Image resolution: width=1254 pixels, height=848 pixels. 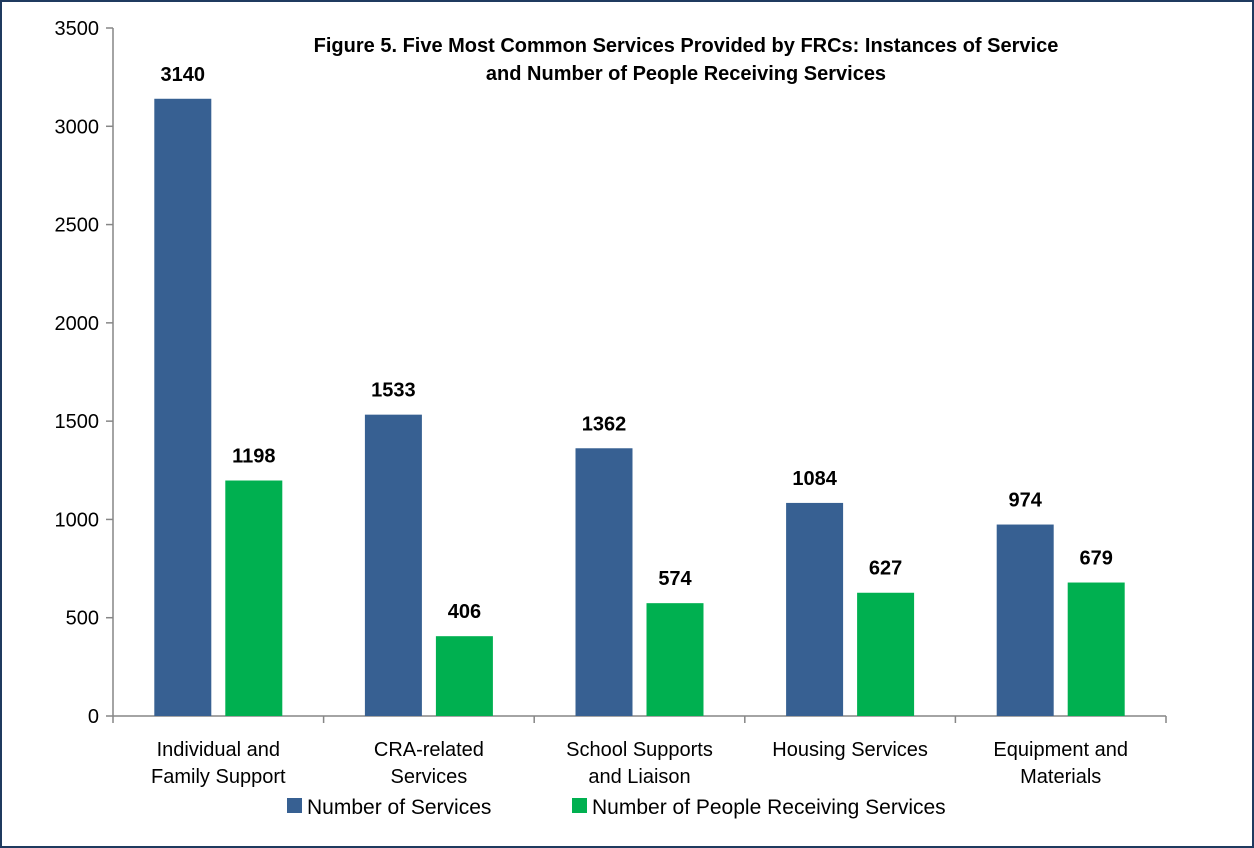 What do you see at coordinates (77, 324) in the screenshot?
I see `y-tick-label: 2000` at bounding box center [77, 324].